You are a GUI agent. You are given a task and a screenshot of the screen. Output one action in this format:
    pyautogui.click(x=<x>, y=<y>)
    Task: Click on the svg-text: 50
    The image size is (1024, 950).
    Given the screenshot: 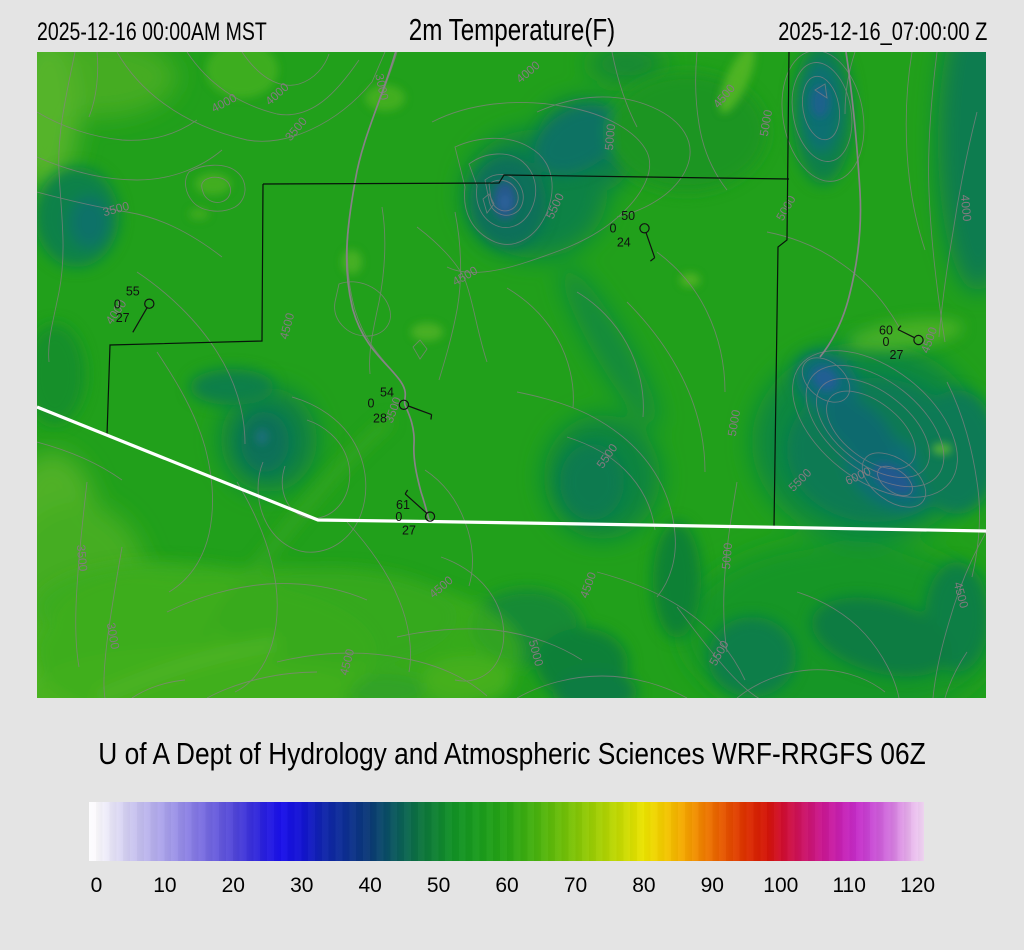 What is the action you would take?
    pyautogui.click(x=628, y=216)
    